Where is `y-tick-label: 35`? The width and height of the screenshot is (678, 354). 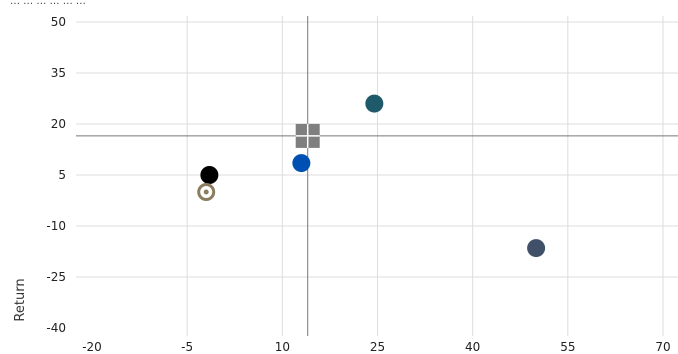
y-tick-label: 35 is located at coordinates (58, 73).